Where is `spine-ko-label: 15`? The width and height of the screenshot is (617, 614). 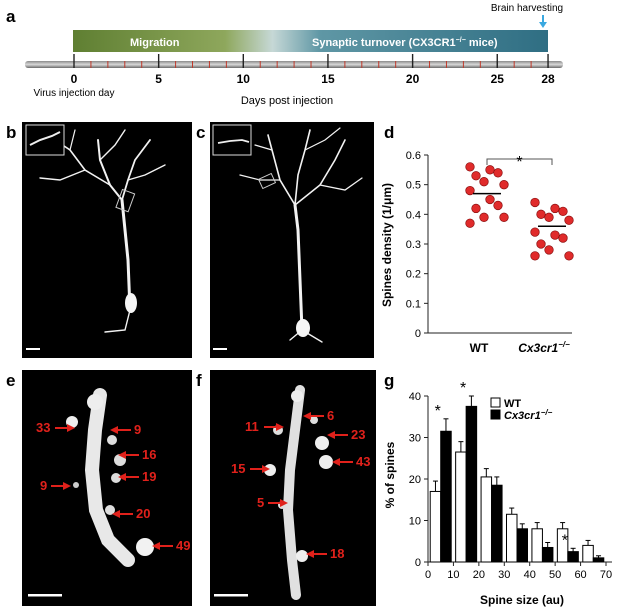
spine-ko-label: 15 is located at coordinates (238, 468).